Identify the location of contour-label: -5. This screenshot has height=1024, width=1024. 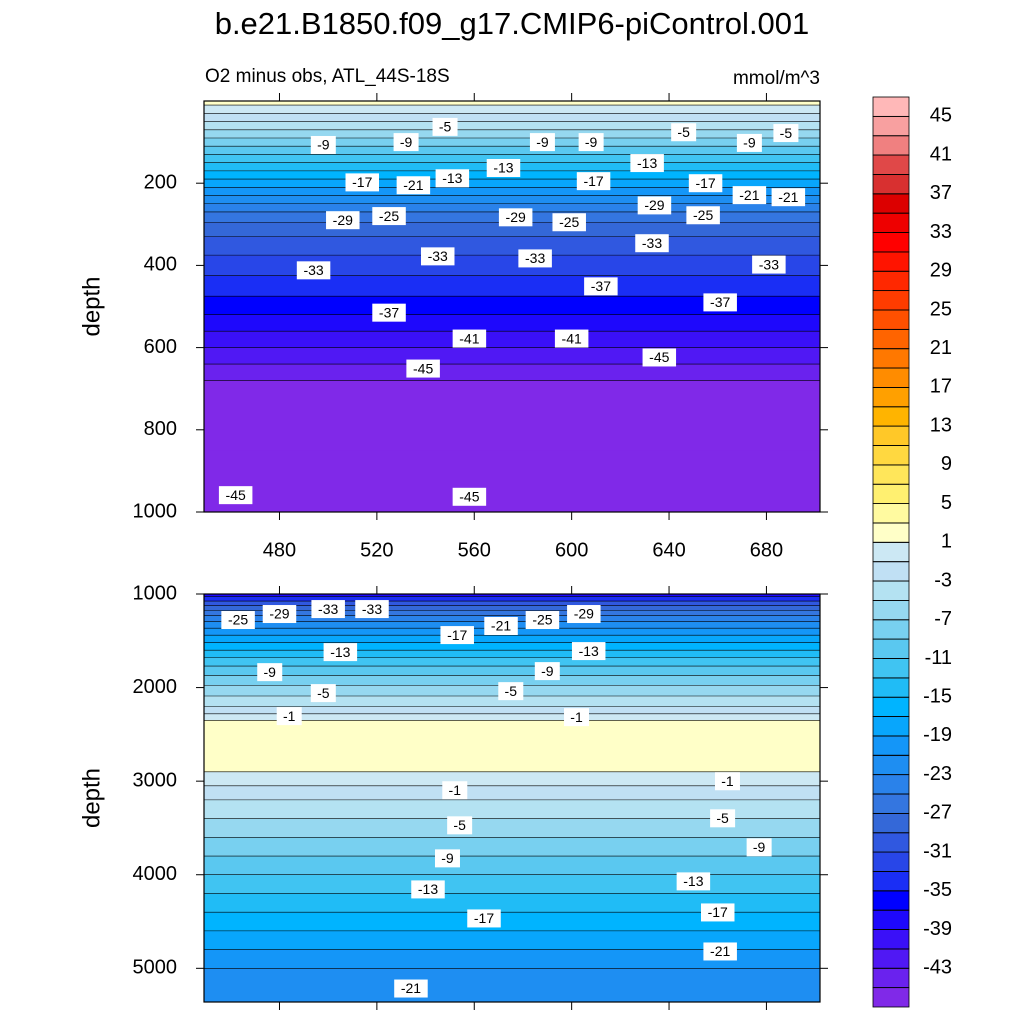
(722, 818).